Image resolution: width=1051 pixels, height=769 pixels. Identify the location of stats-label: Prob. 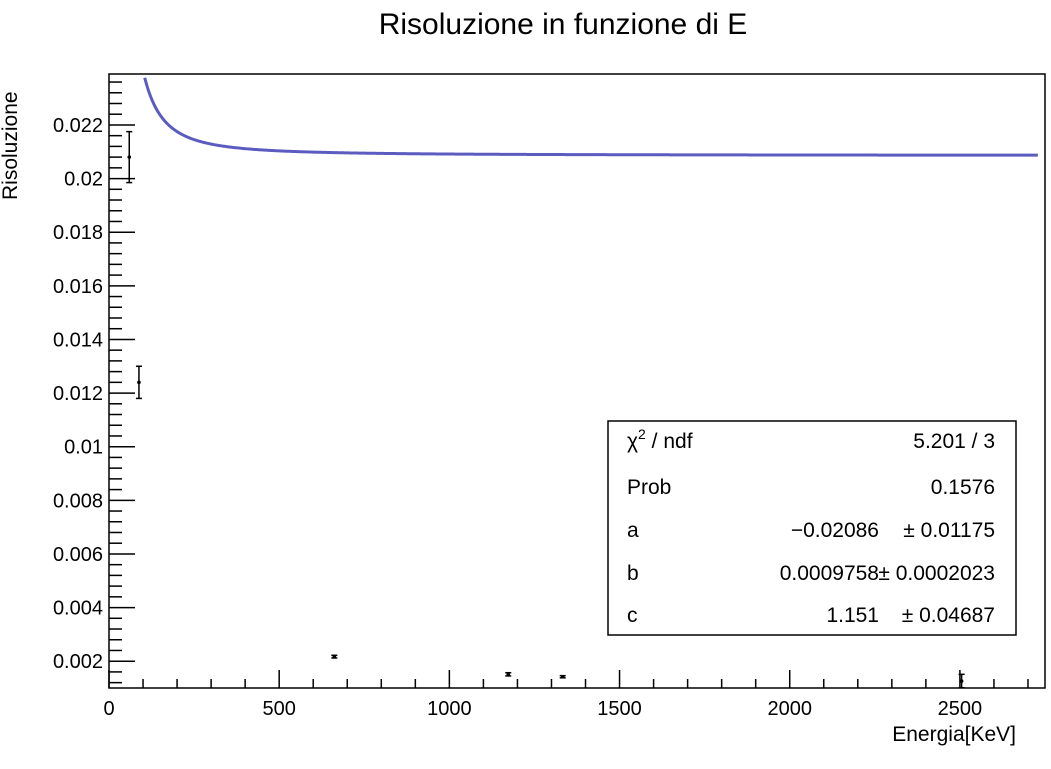
(649, 487).